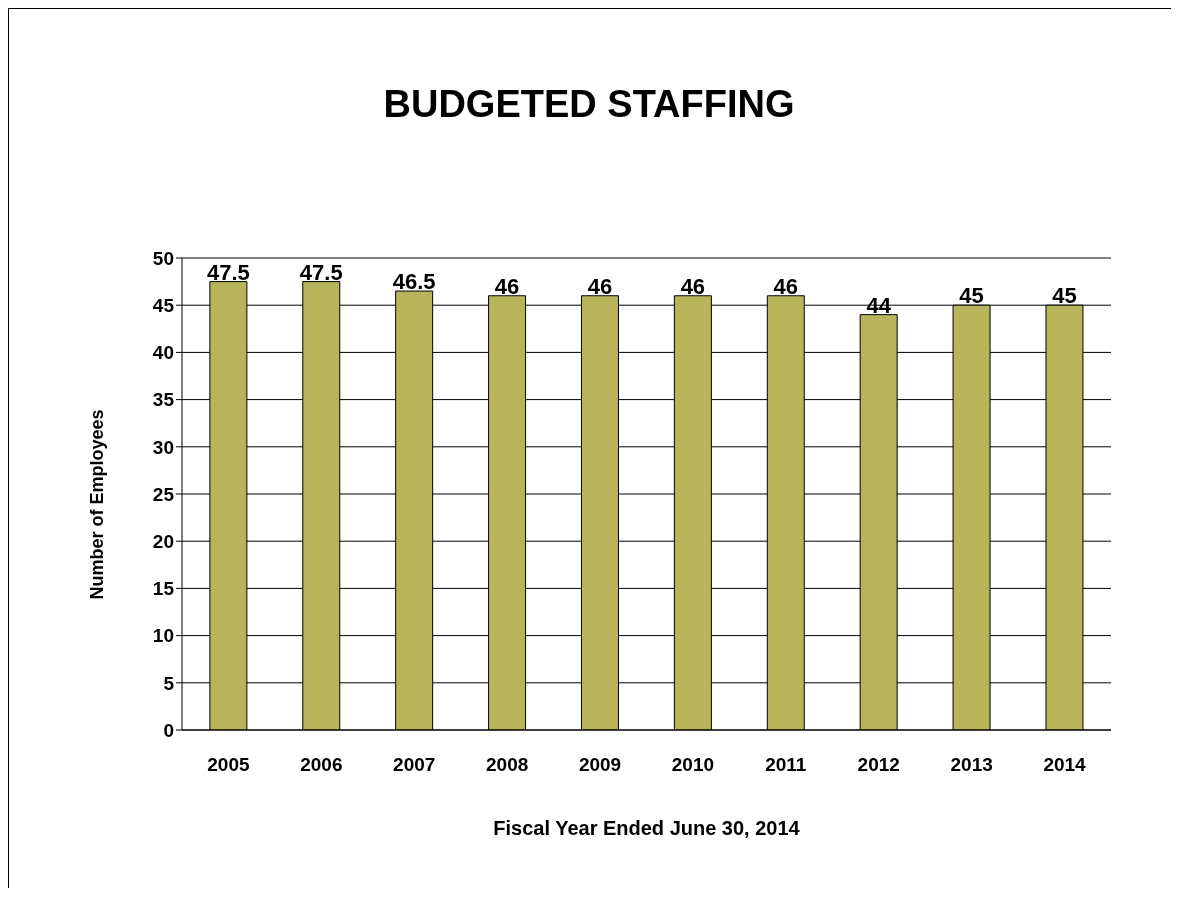 Image resolution: width=1179 pixels, height=900 pixels. Describe the element at coordinates (163, 636) in the screenshot. I see `y-tick-label: 10` at that location.